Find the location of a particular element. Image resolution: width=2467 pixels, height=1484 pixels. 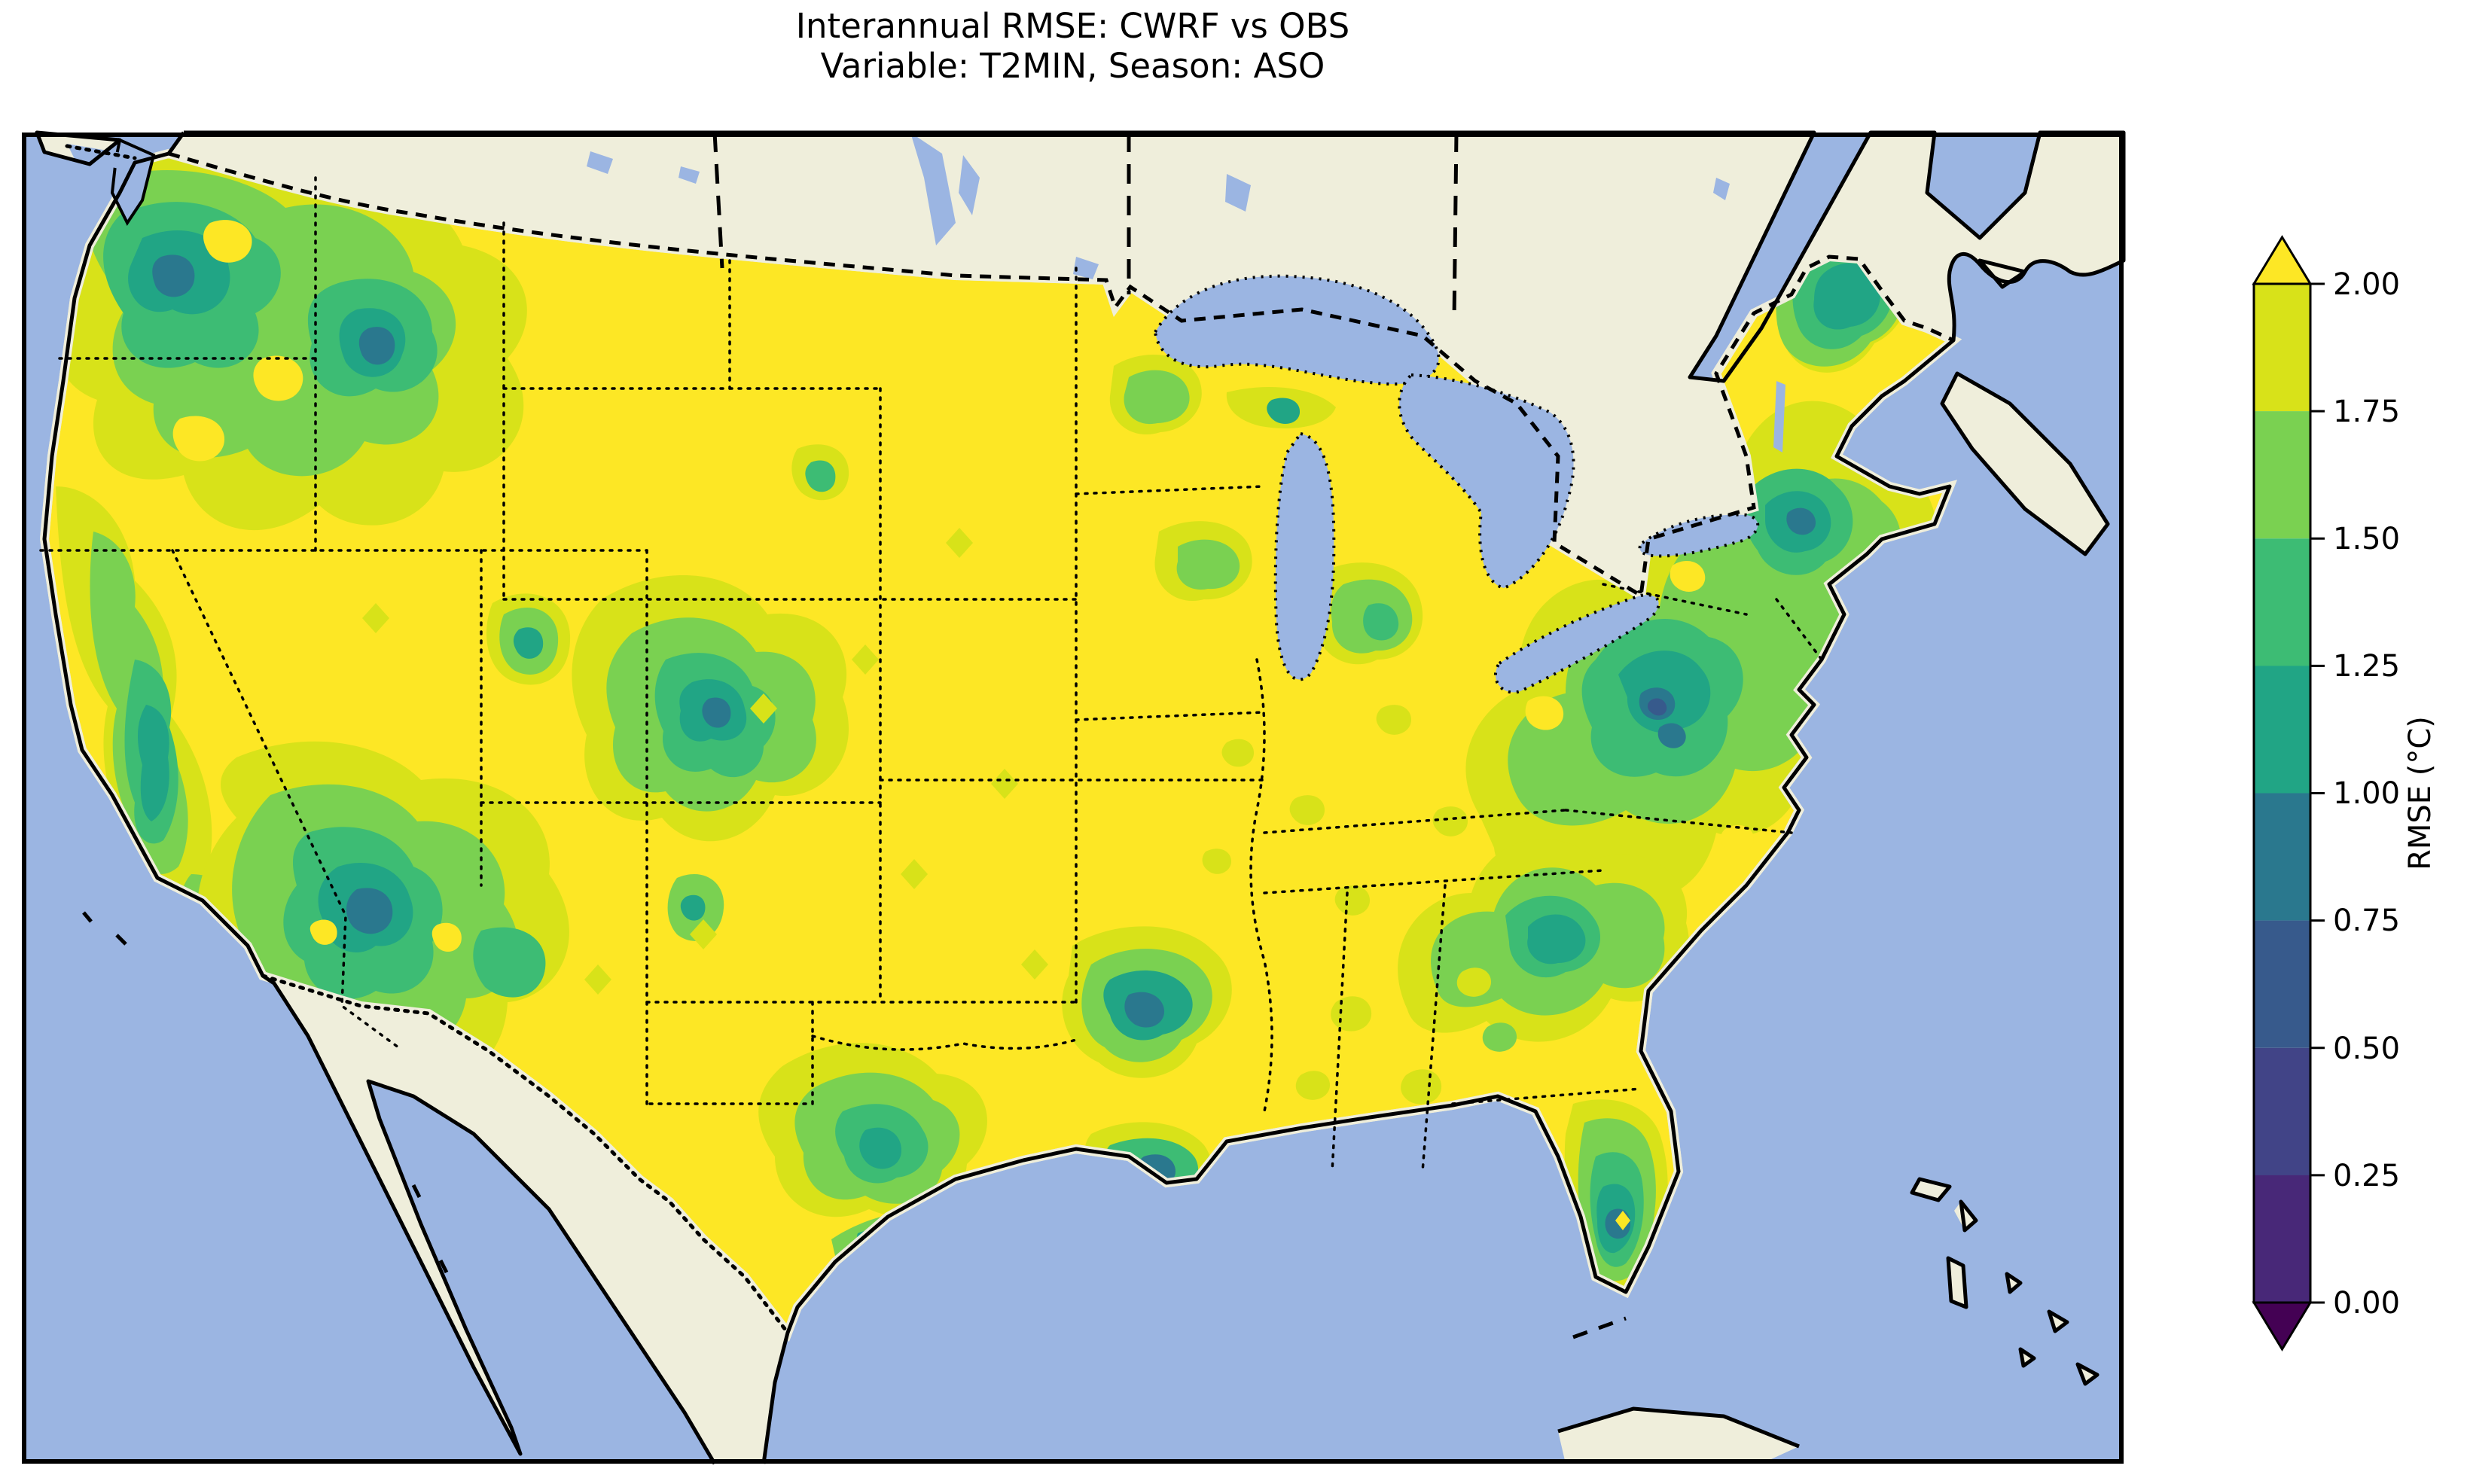

colorbar-tick-label: 2.00 is located at coordinates (2366, 284).